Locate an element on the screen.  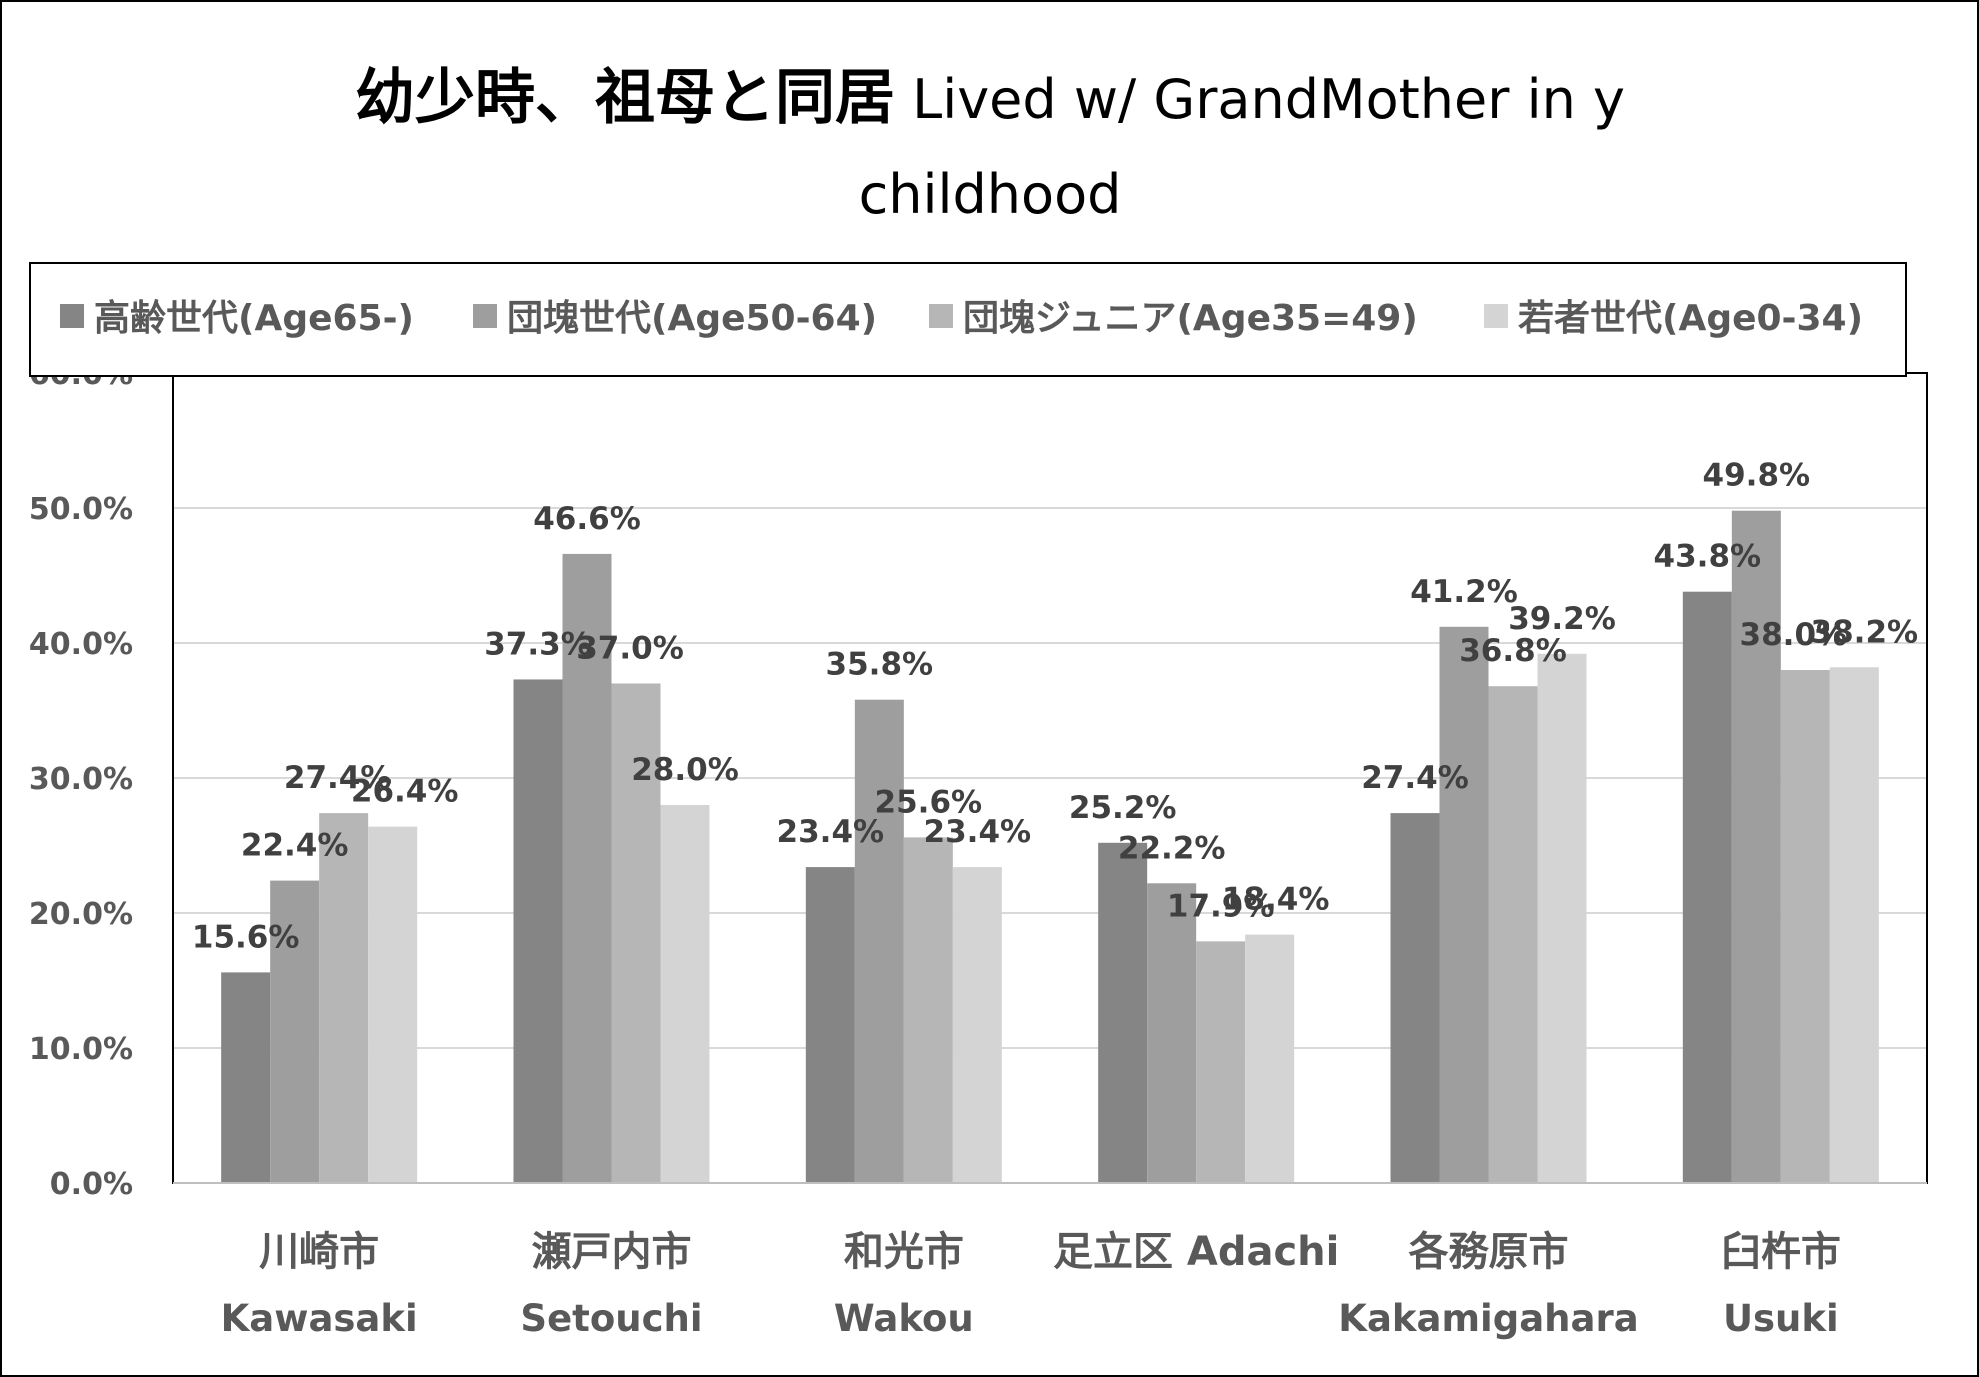
y-tick-label: 50.0% is located at coordinates (81, 509).